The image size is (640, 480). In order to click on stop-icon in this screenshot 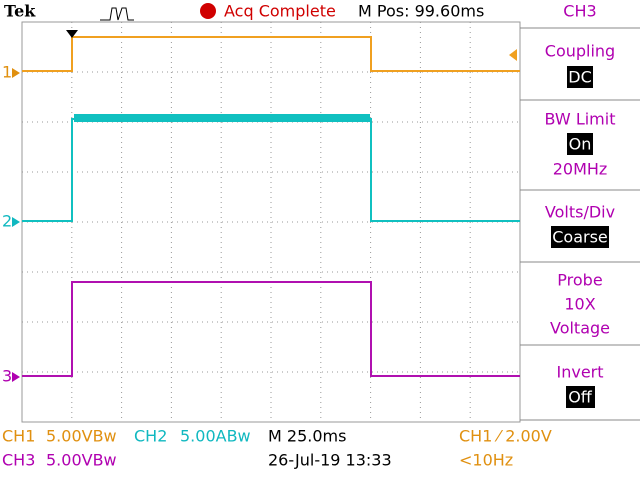, I will do `click(208, 11)`.